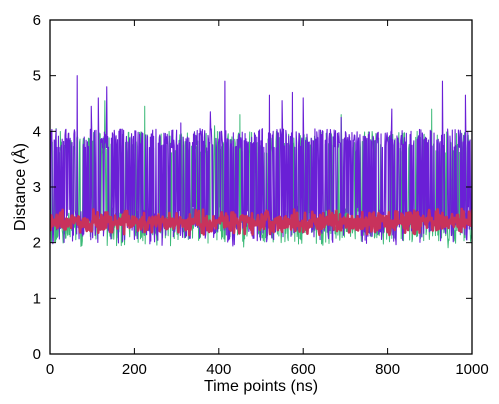 This screenshot has width=499, height=404. I want to click on x-tick-label: 200, so click(134, 369).